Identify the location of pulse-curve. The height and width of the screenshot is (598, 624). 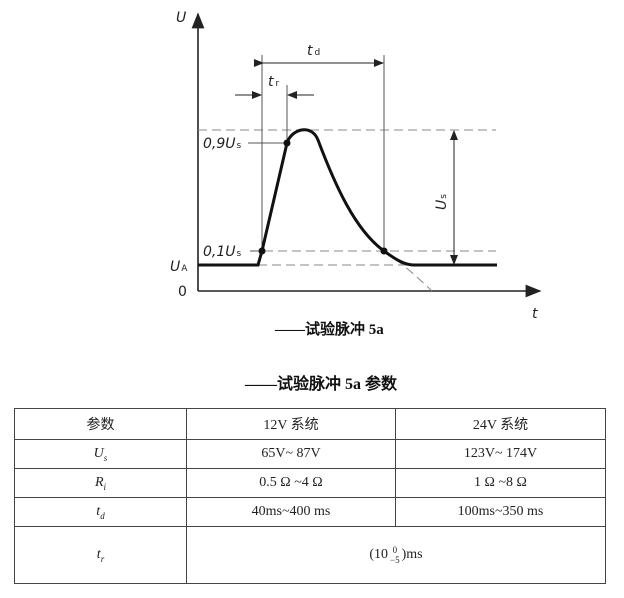
(347, 197).